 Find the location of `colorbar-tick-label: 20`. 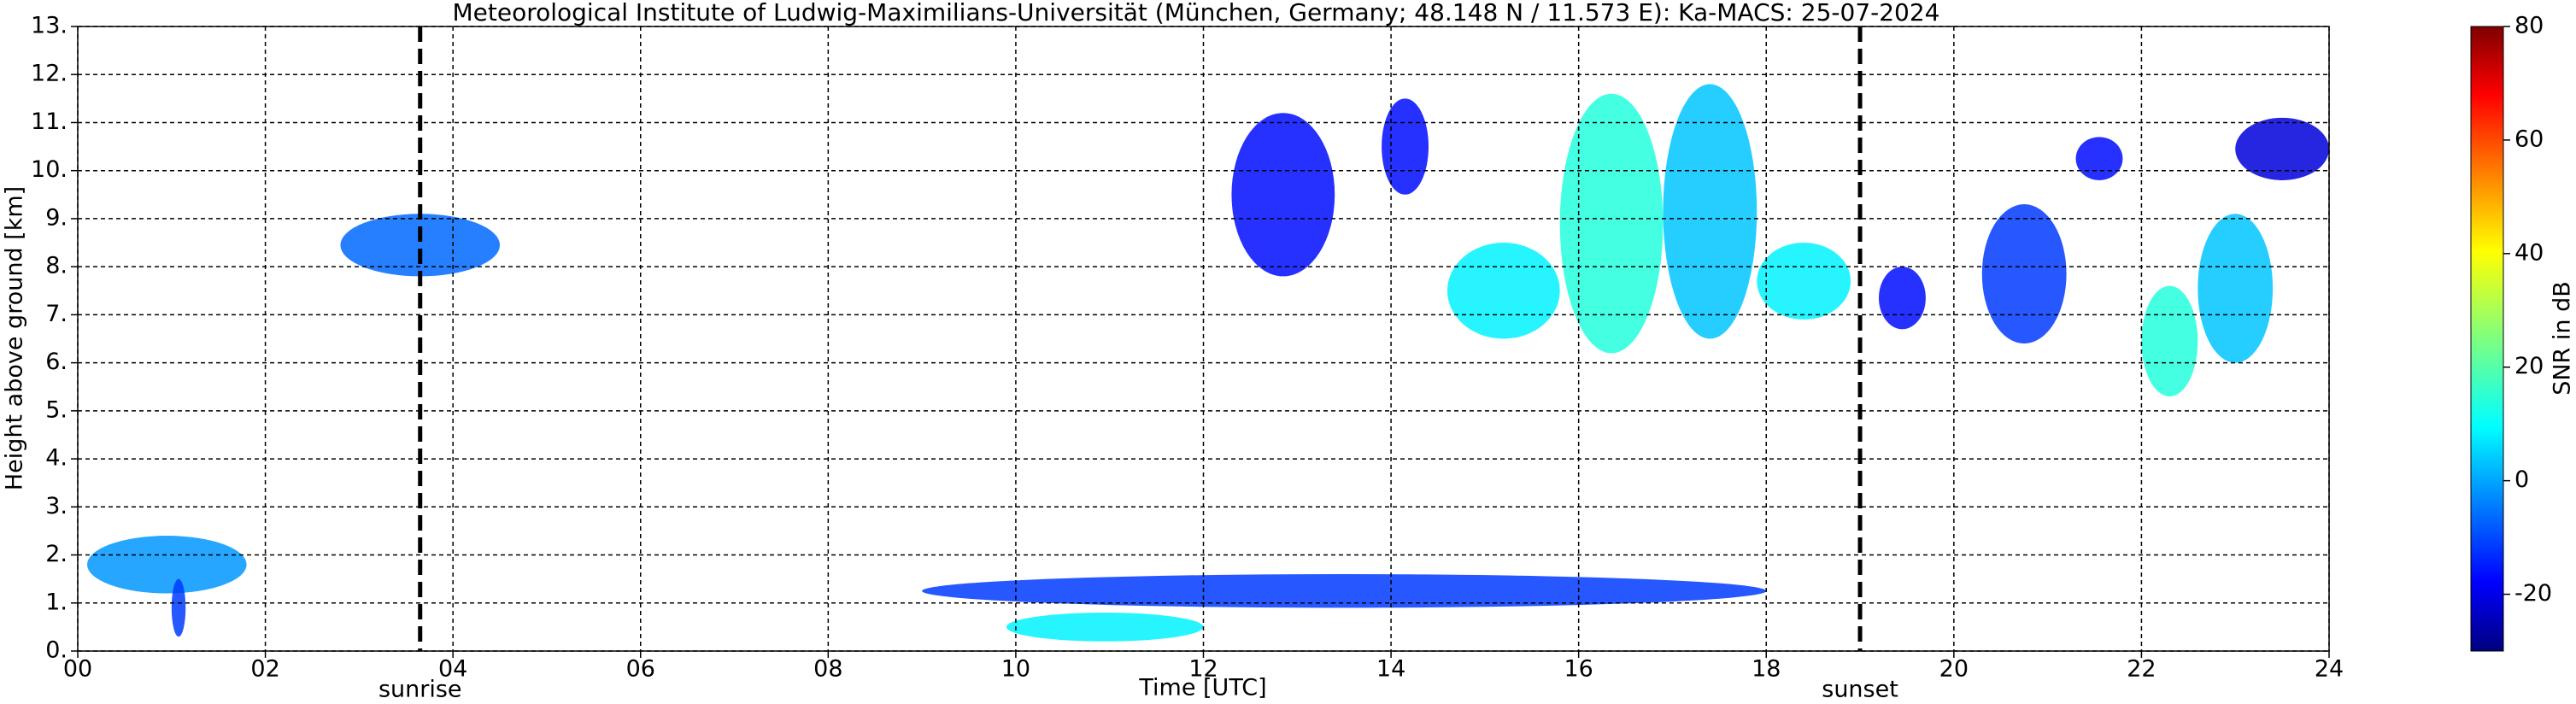

colorbar-tick-label: 20 is located at coordinates (2529, 366).